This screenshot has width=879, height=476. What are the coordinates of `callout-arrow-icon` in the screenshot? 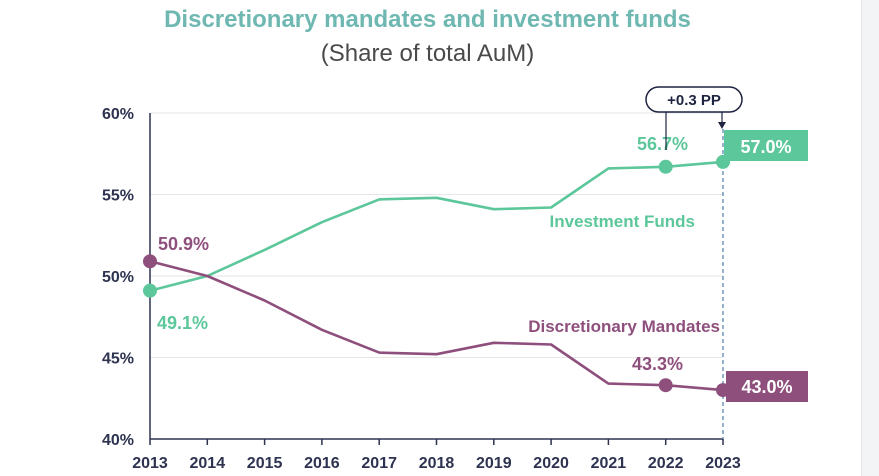 It's located at (722, 125).